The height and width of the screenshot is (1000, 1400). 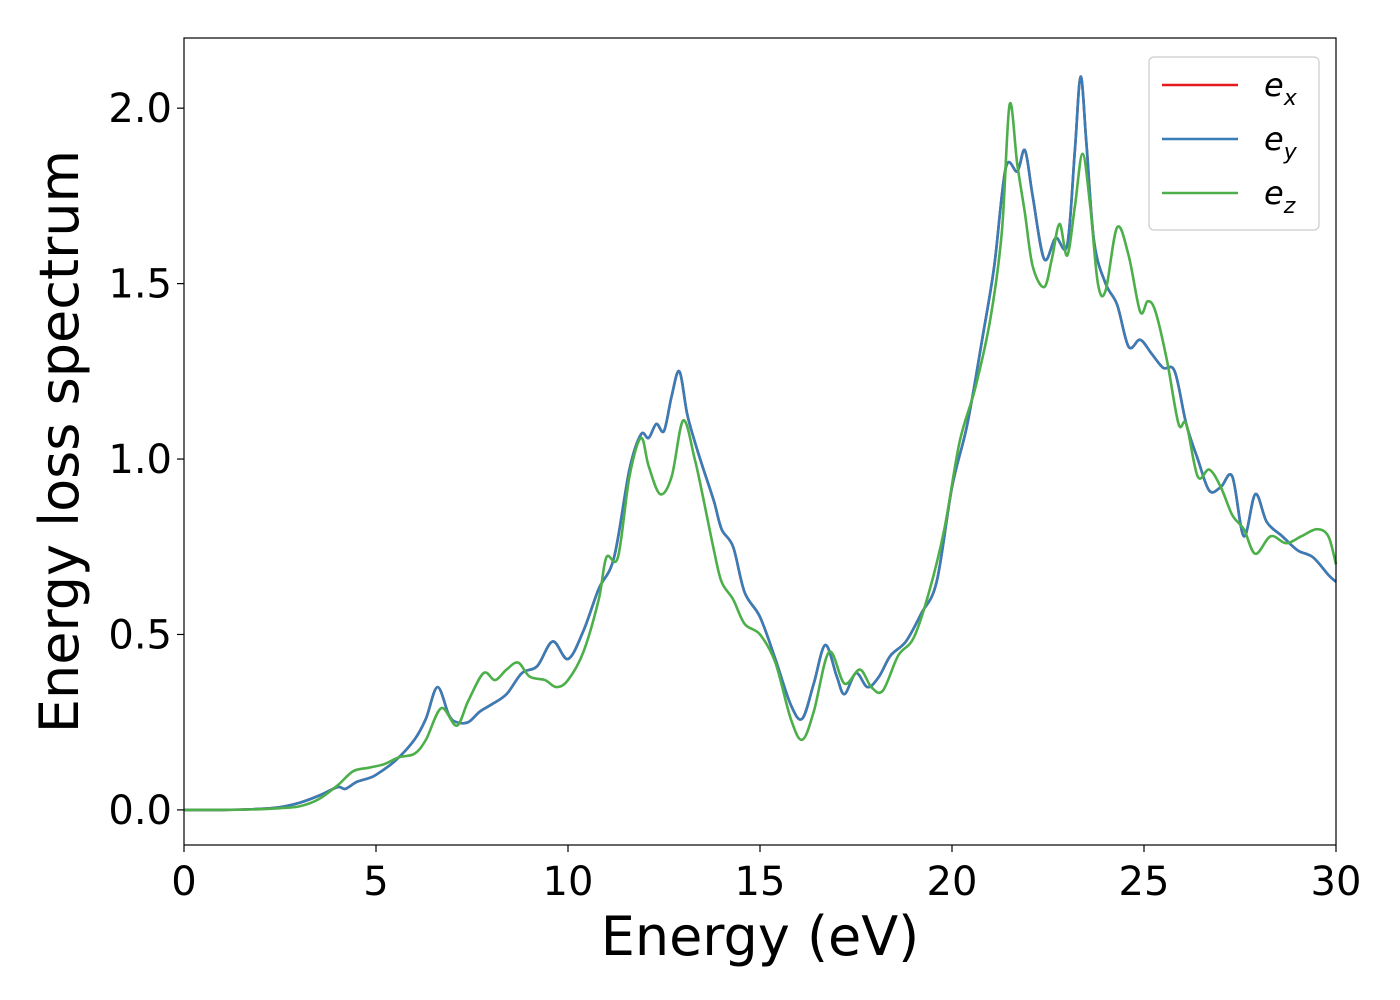 I want to click on x-axis-title: Energy (eV), so click(x=760, y=936).